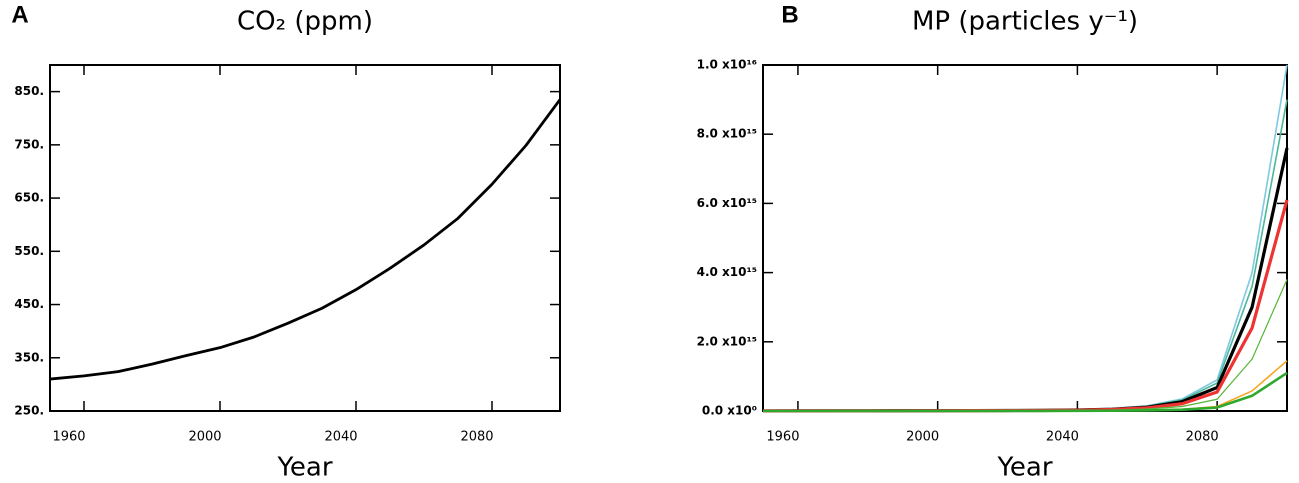  I want to click on y-tick-label: 850., so click(29, 91).